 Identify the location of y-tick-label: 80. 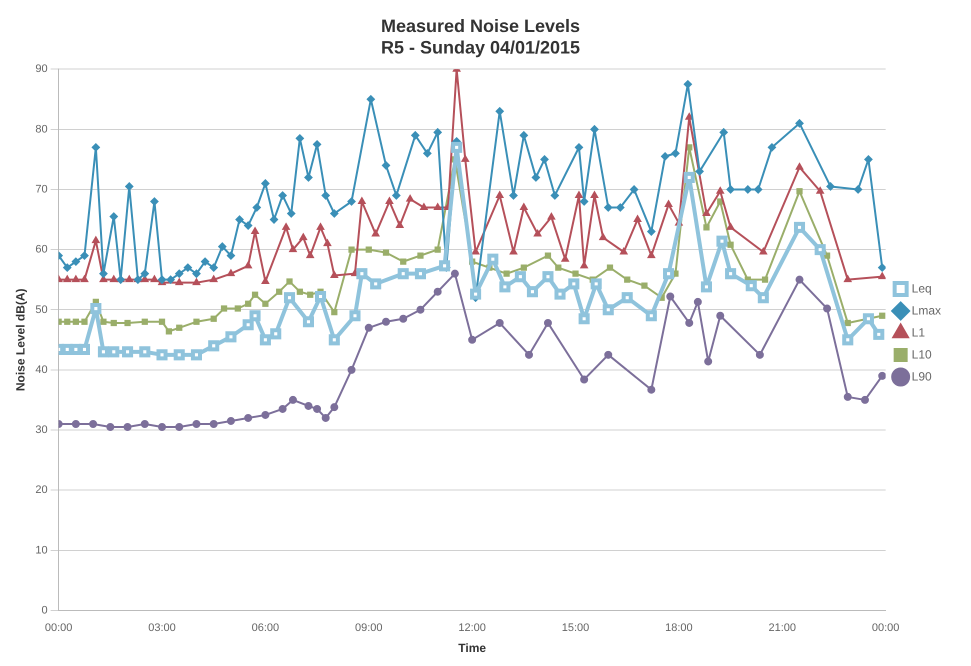
(41, 129).